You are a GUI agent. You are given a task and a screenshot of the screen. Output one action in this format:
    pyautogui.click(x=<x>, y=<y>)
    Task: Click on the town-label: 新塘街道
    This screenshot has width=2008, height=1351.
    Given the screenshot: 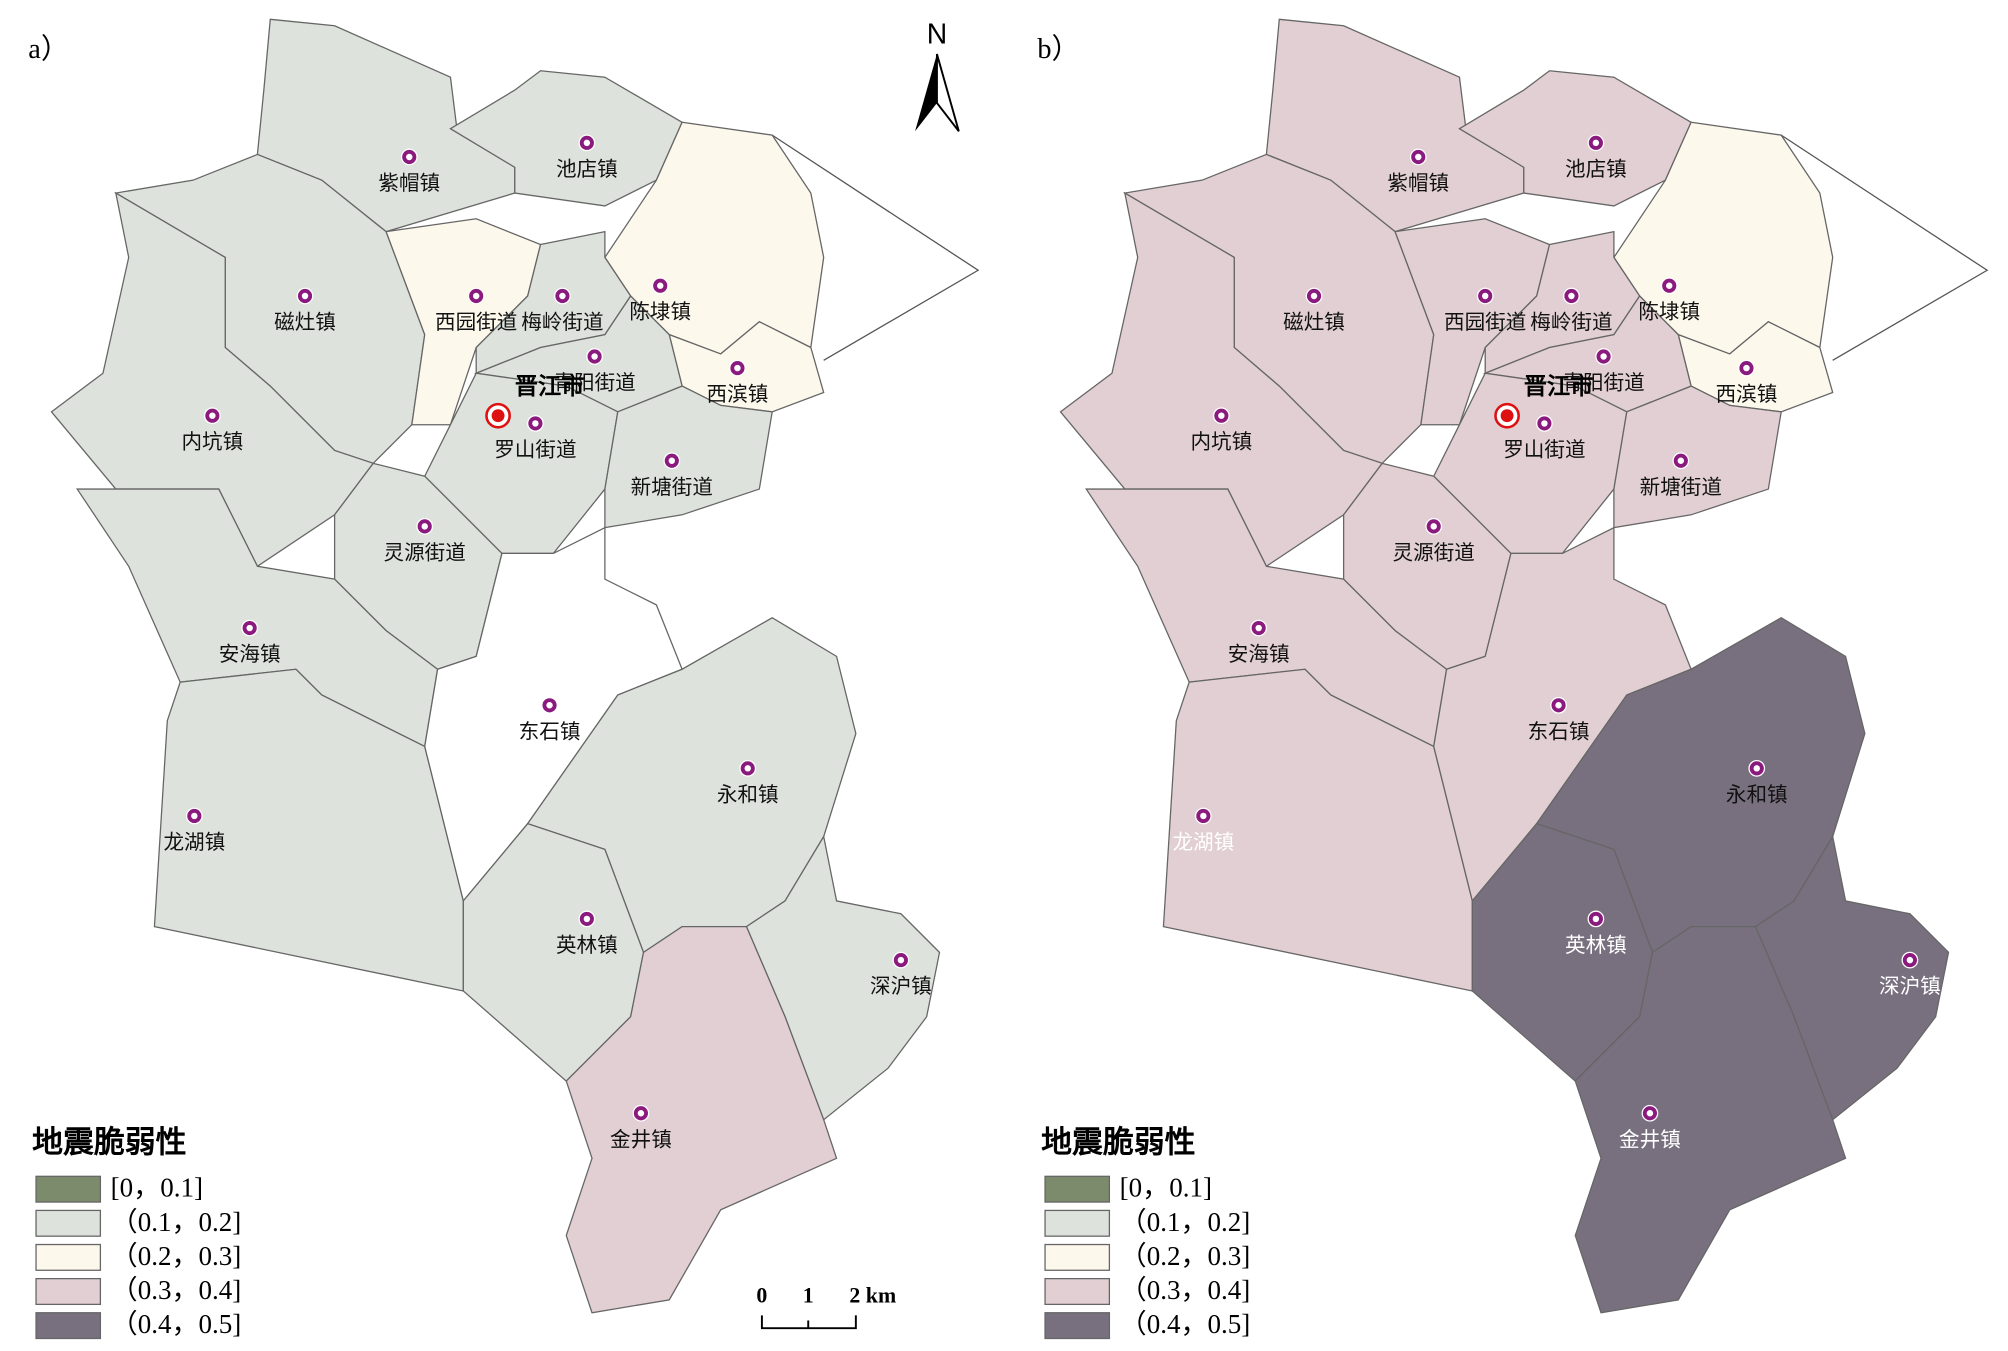 What is the action you would take?
    pyautogui.click(x=1681, y=487)
    